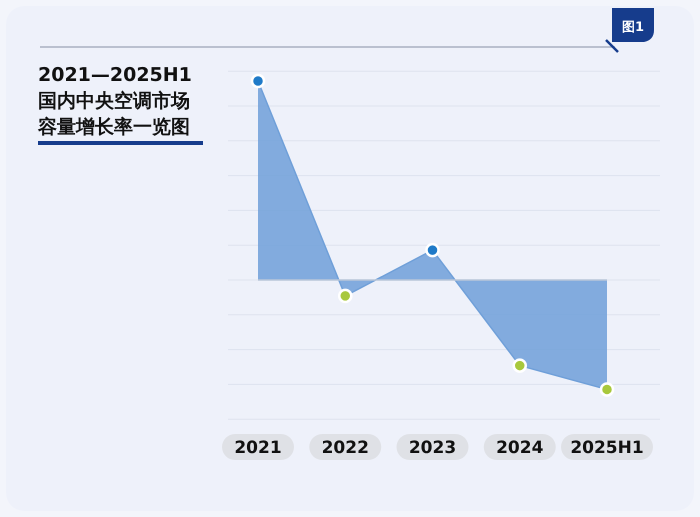  Describe the element at coordinates (607, 448) in the screenshot. I see `x-tick-label: 2025H1` at that location.